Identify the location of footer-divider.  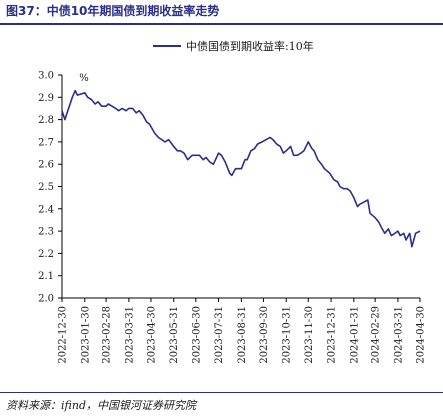
(221, 392).